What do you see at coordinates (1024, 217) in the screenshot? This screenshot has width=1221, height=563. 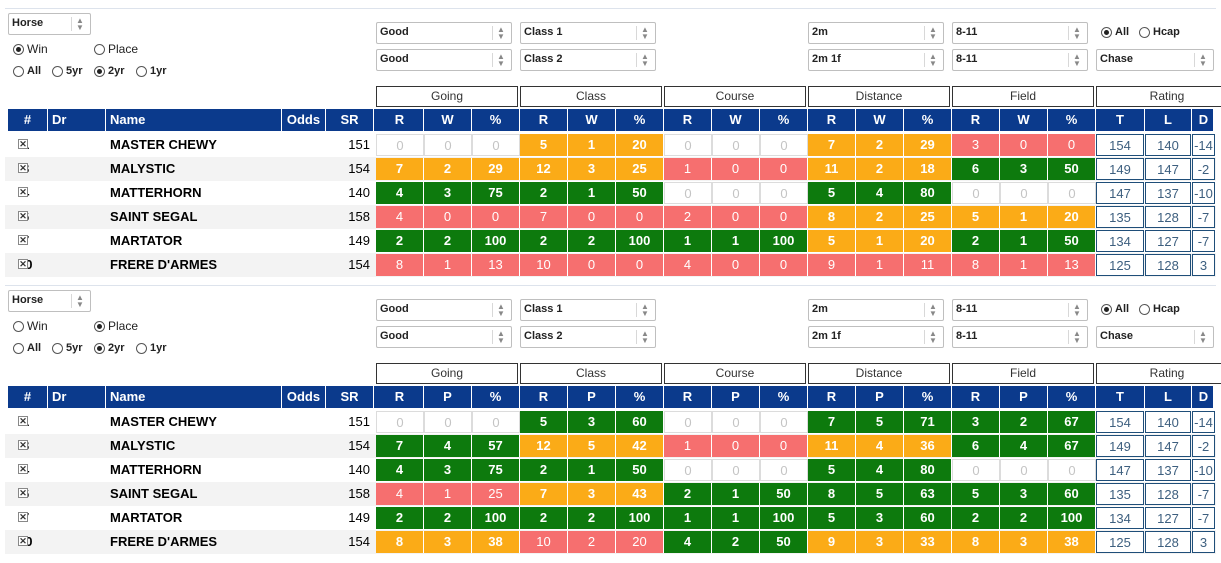 I see `stat-cell-field: 1` at bounding box center [1024, 217].